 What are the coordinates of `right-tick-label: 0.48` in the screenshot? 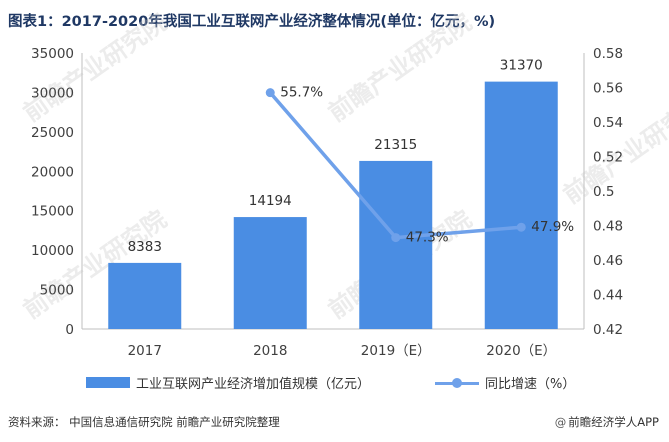 It's located at (608, 227).